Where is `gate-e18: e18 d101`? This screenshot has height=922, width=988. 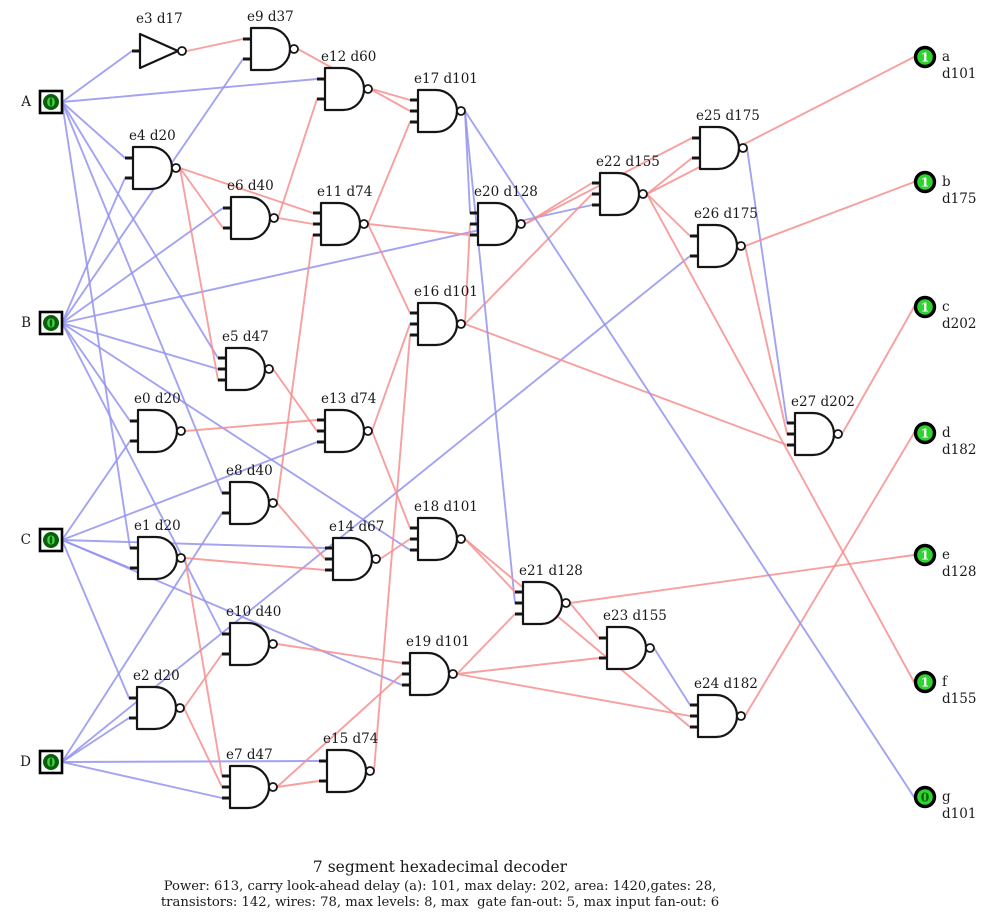 gate-e18: e18 d101 is located at coordinates (444, 530).